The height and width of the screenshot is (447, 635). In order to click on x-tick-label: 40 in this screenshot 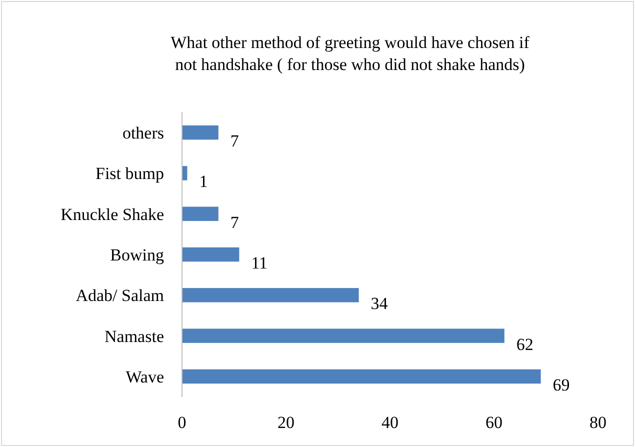, I will do `click(390, 422)`.